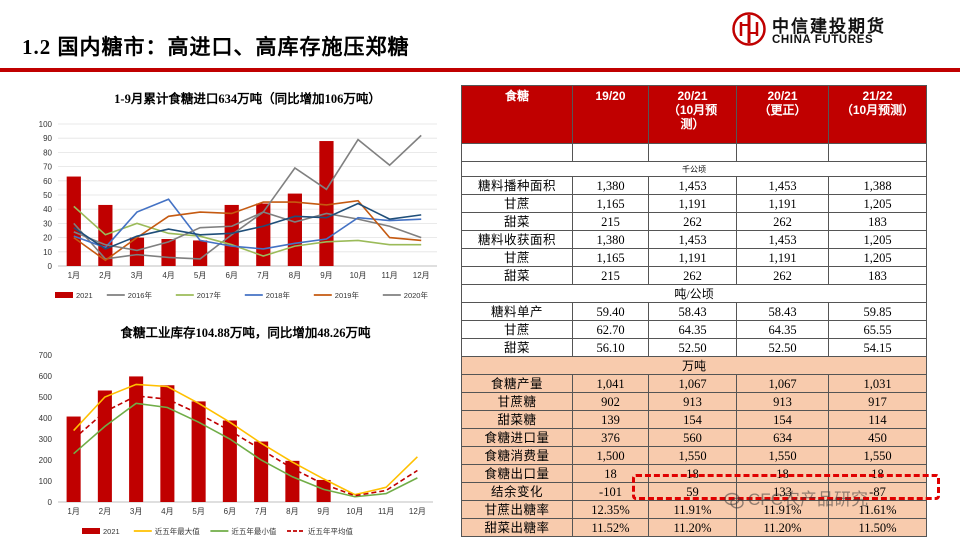 This screenshot has height=540, width=960. I want to click on highlight-dashed-box, so click(786, 487).